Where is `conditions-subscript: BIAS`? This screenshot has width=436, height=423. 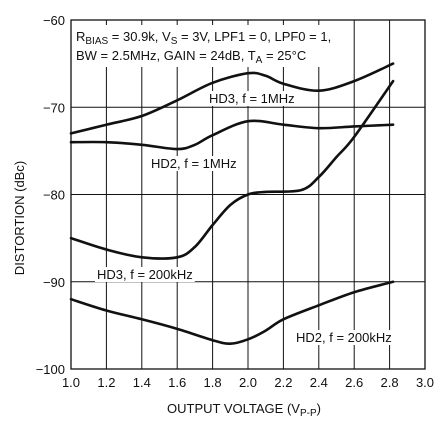
conditions-subscript: BIAS is located at coordinates (96, 41).